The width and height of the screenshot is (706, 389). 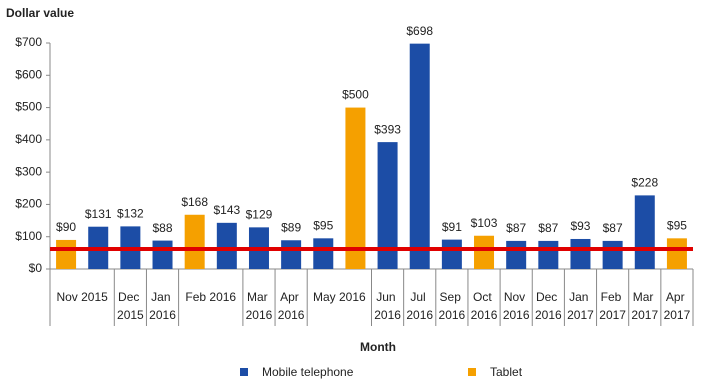 I want to click on data-label: $89, so click(x=291, y=227).